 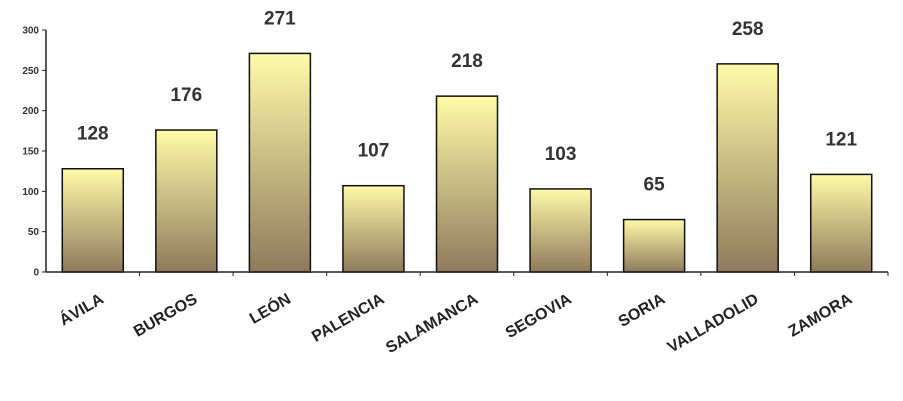 What do you see at coordinates (93, 220) in the screenshot?
I see `bar-ávila` at bounding box center [93, 220].